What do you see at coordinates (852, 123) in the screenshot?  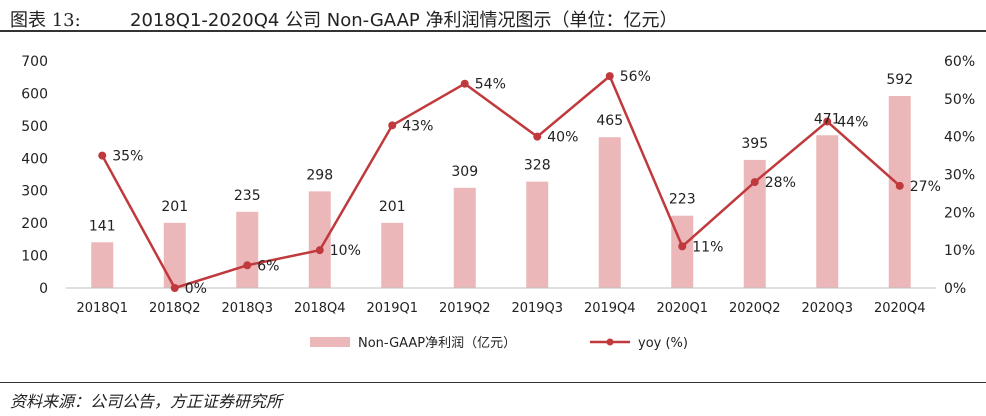 I see `yoy-value-label: 44%` at bounding box center [852, 123].